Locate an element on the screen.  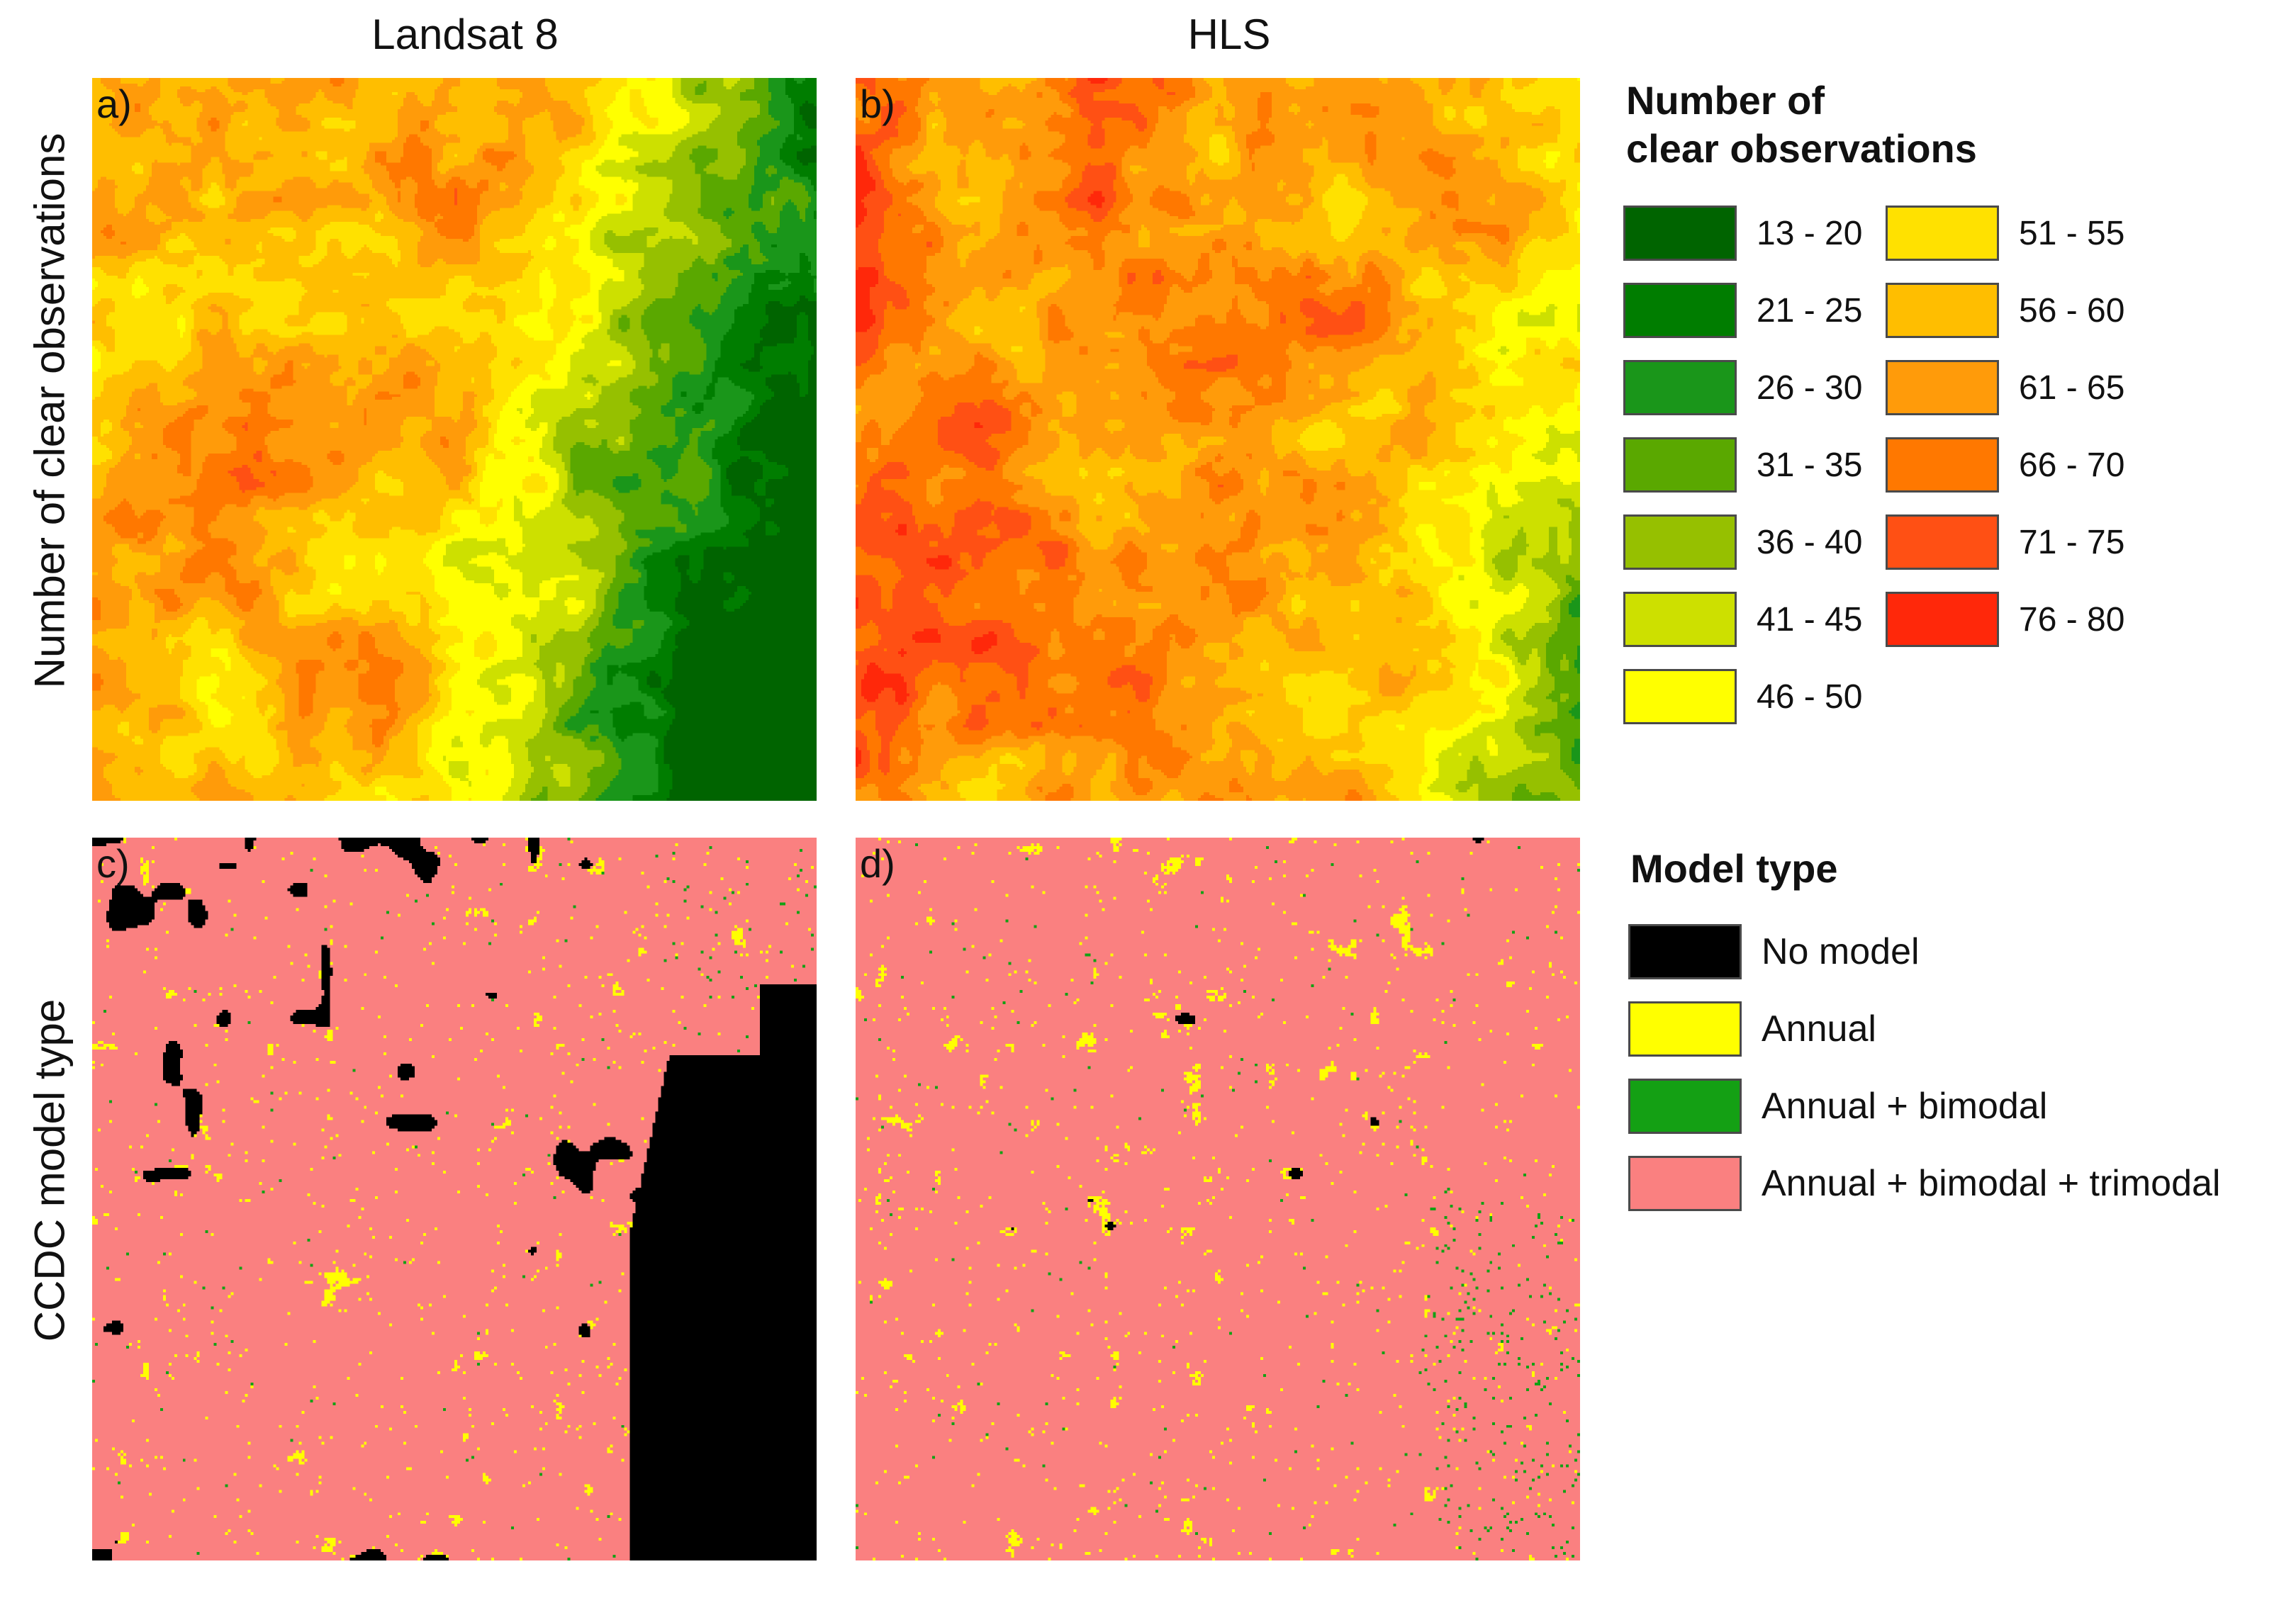
legend-label: Annual + bimodal + trimodal is located at coordinates (1991, 1183).